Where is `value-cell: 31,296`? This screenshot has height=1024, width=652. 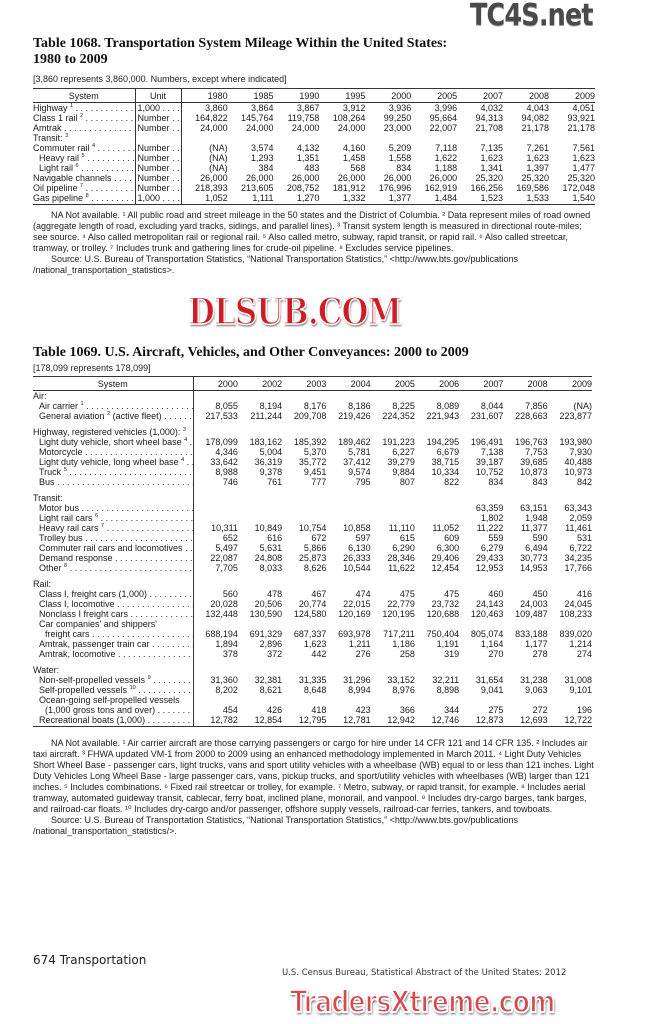 value-cell: 31,296 is located at coordinates (357, 680).